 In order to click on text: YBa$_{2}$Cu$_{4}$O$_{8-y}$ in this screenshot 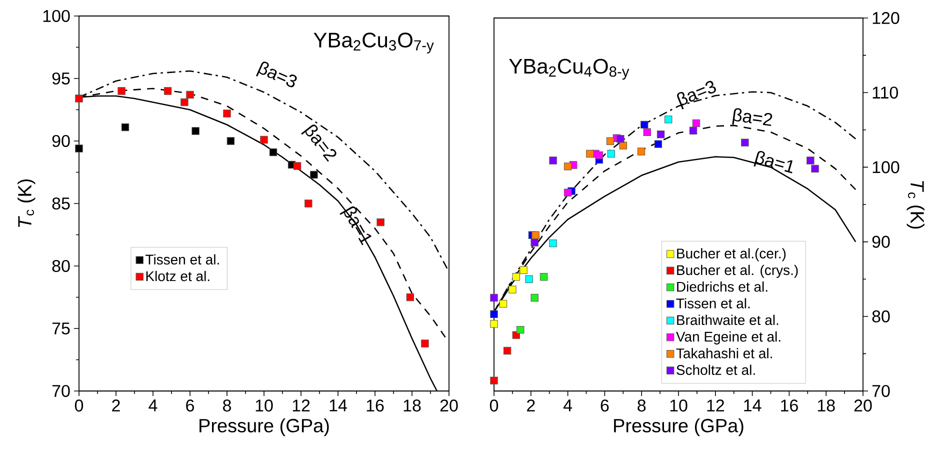, I will do `click(569, 69)`.